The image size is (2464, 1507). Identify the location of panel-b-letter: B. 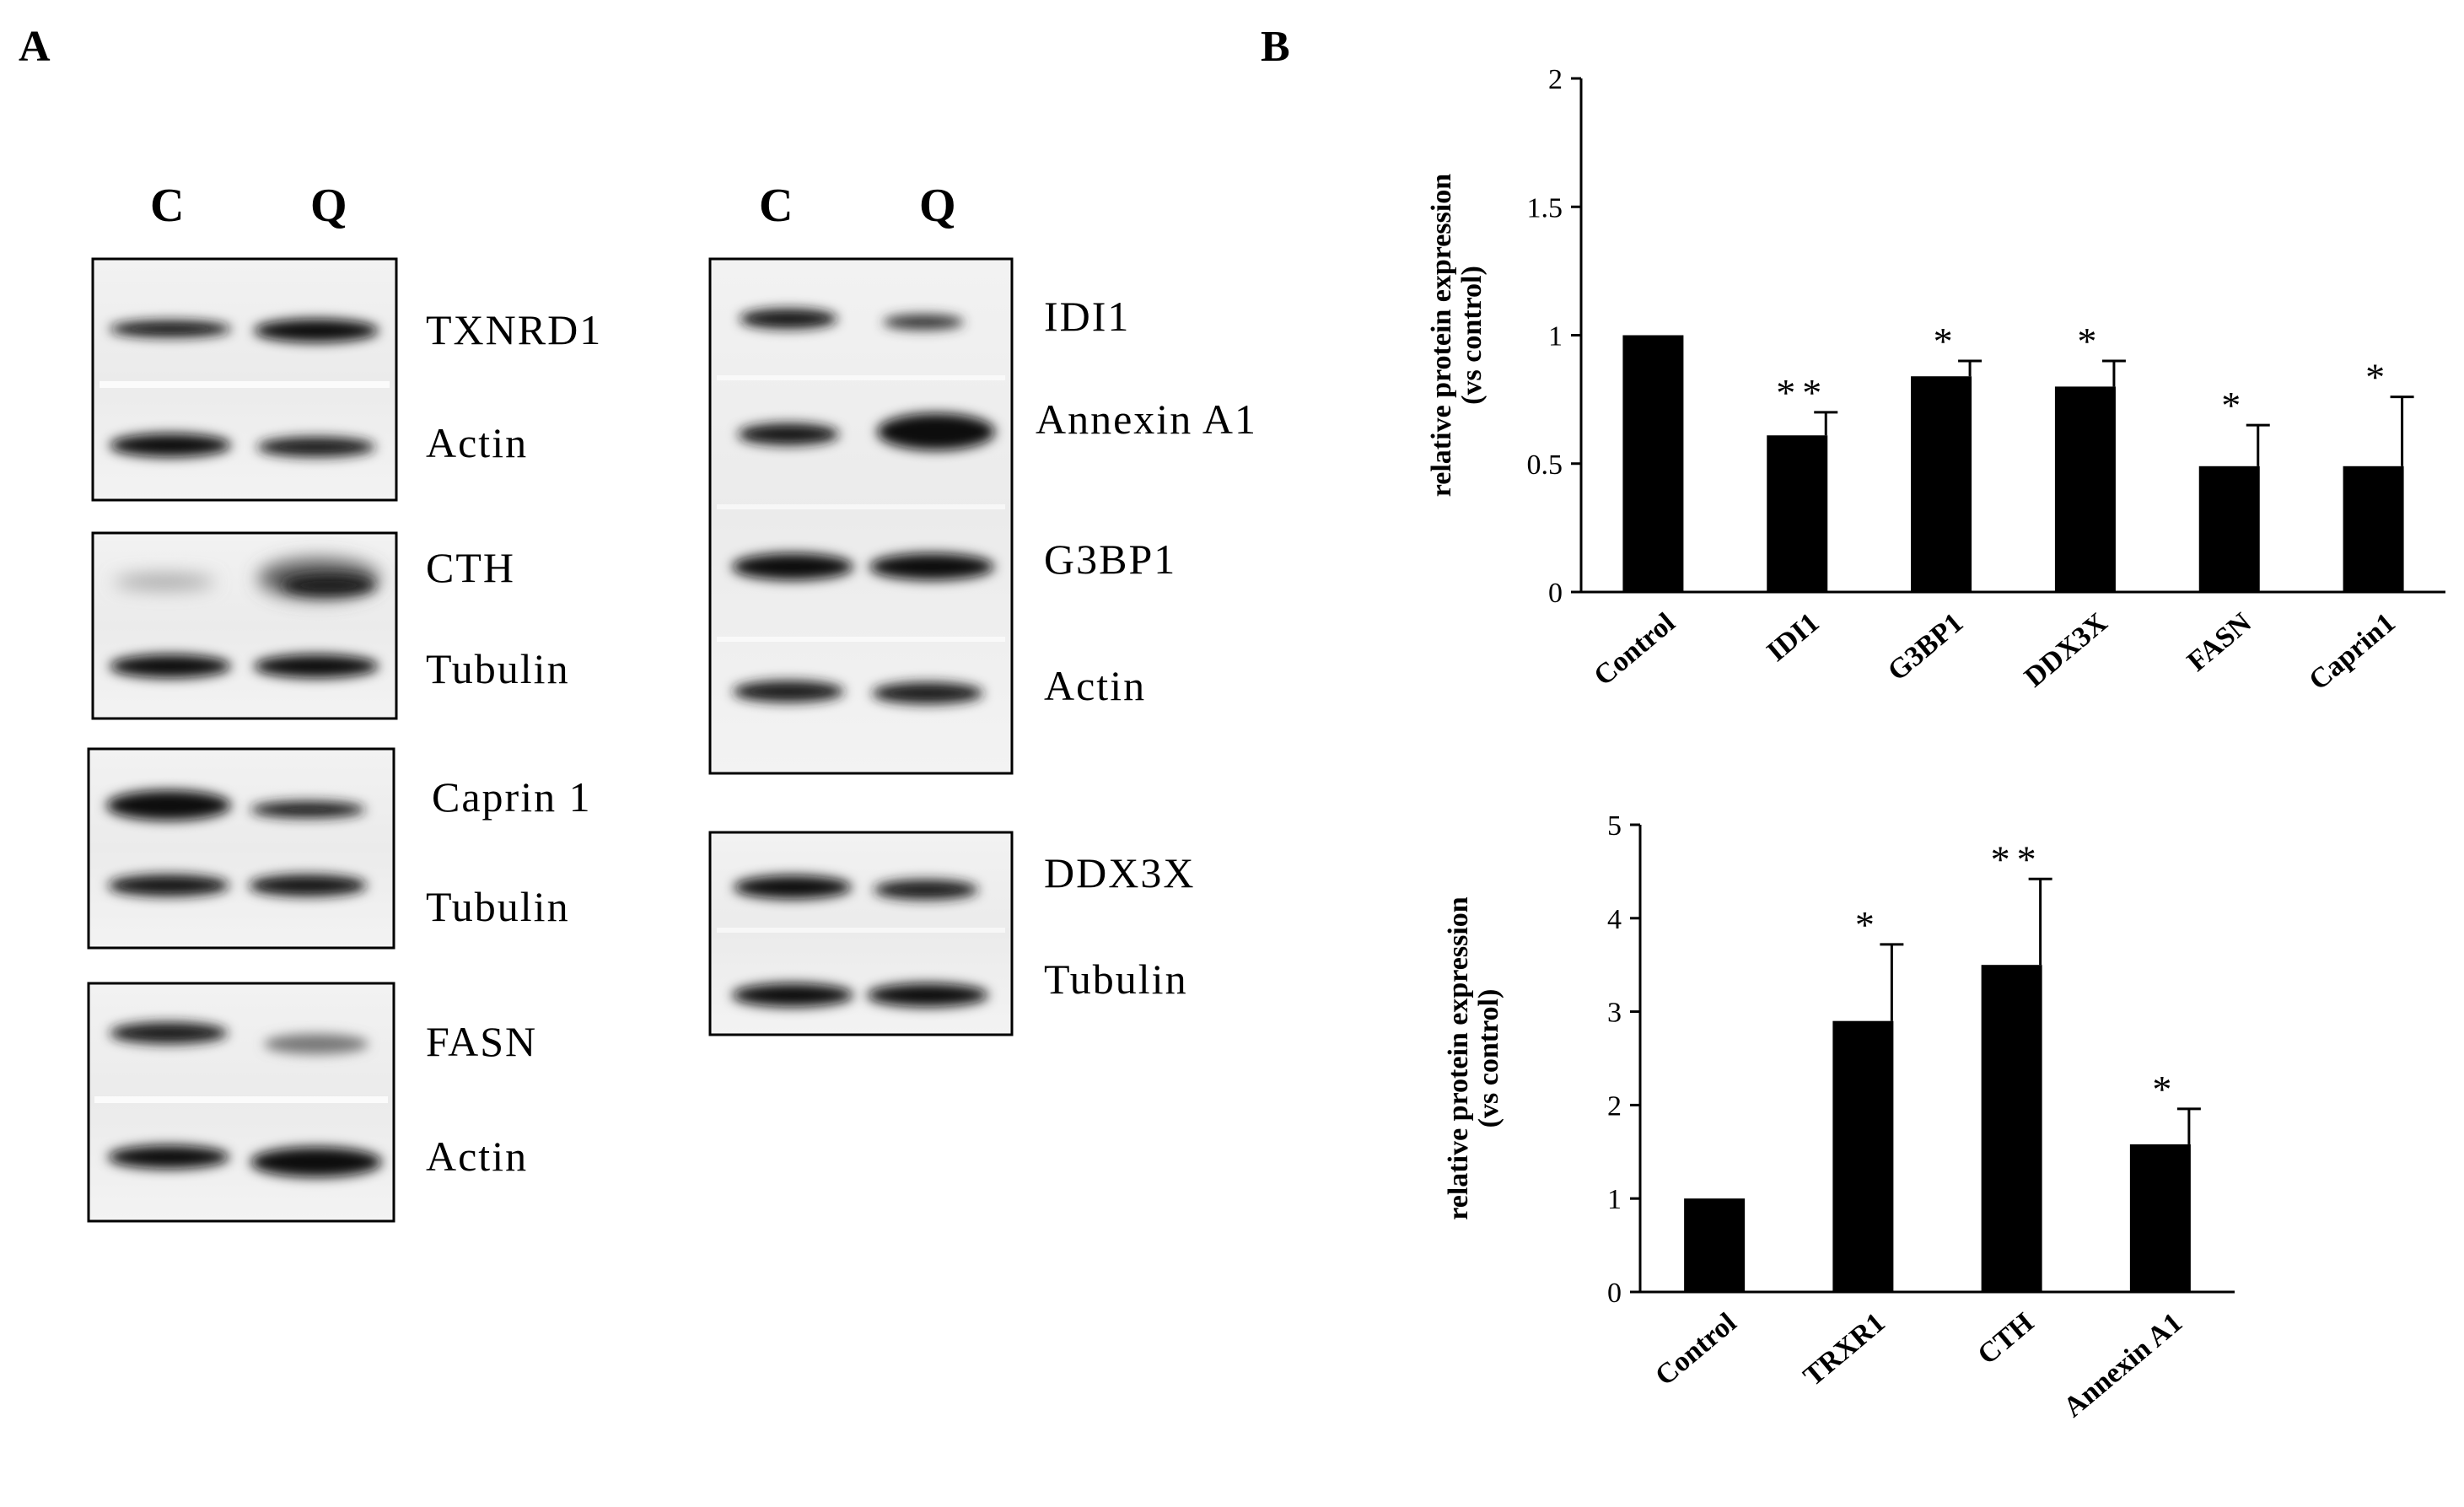
(1275, 47).